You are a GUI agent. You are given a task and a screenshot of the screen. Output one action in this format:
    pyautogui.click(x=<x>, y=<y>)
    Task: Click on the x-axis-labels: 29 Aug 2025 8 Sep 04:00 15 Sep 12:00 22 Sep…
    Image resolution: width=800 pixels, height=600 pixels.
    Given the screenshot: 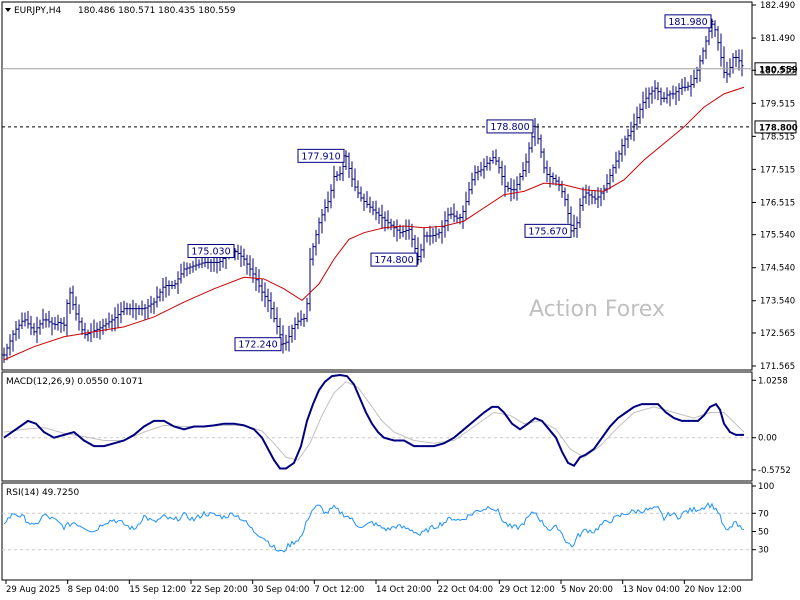 What is the action you would take?
    pyautogui.click(x=373, y=587)
    